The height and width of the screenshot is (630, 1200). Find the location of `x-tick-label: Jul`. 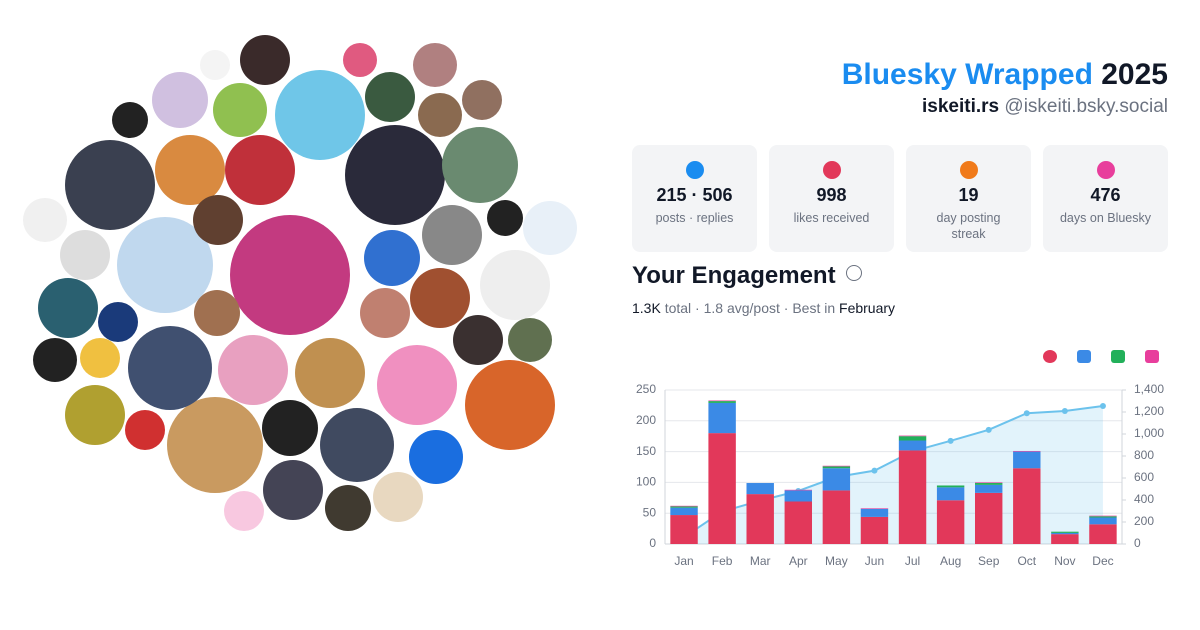

x-tick-label: Jul is located at coordinates (912, 561).